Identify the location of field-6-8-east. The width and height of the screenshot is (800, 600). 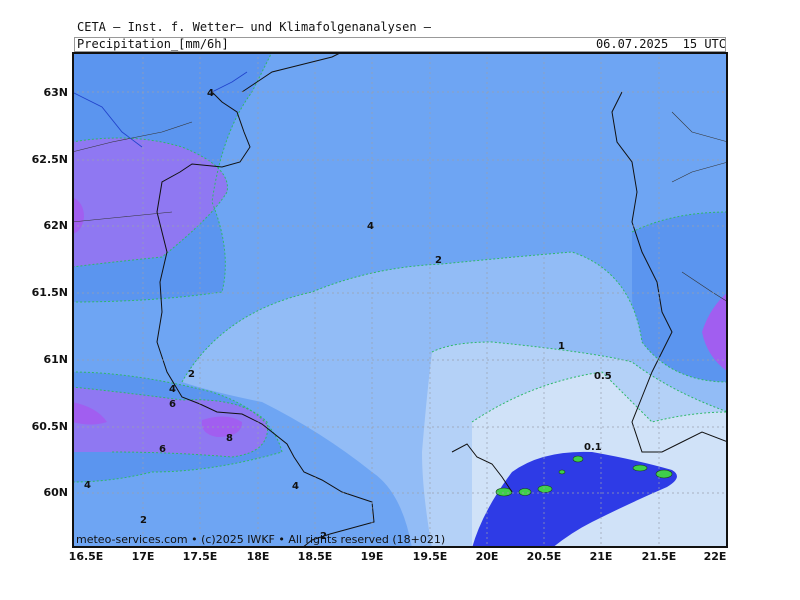
(715, 332).